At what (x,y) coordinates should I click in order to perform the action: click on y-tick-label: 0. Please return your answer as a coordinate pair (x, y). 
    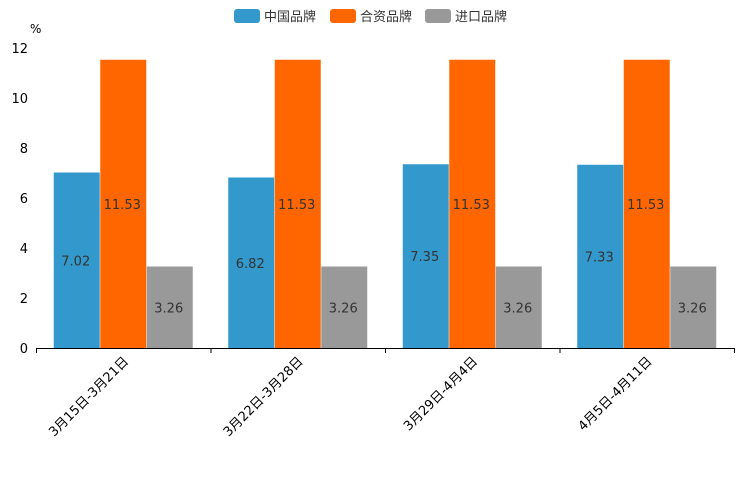
    Looking at the image, I should click on (24, 349).